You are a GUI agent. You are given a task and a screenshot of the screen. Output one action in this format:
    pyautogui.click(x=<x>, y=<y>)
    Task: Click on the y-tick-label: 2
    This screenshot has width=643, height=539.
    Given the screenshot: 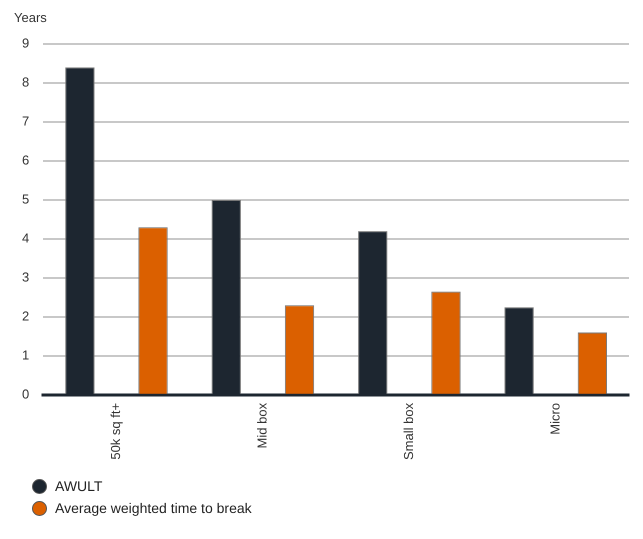 What is the action you would take?
    pyautogui.click(x=26, y=316)
    